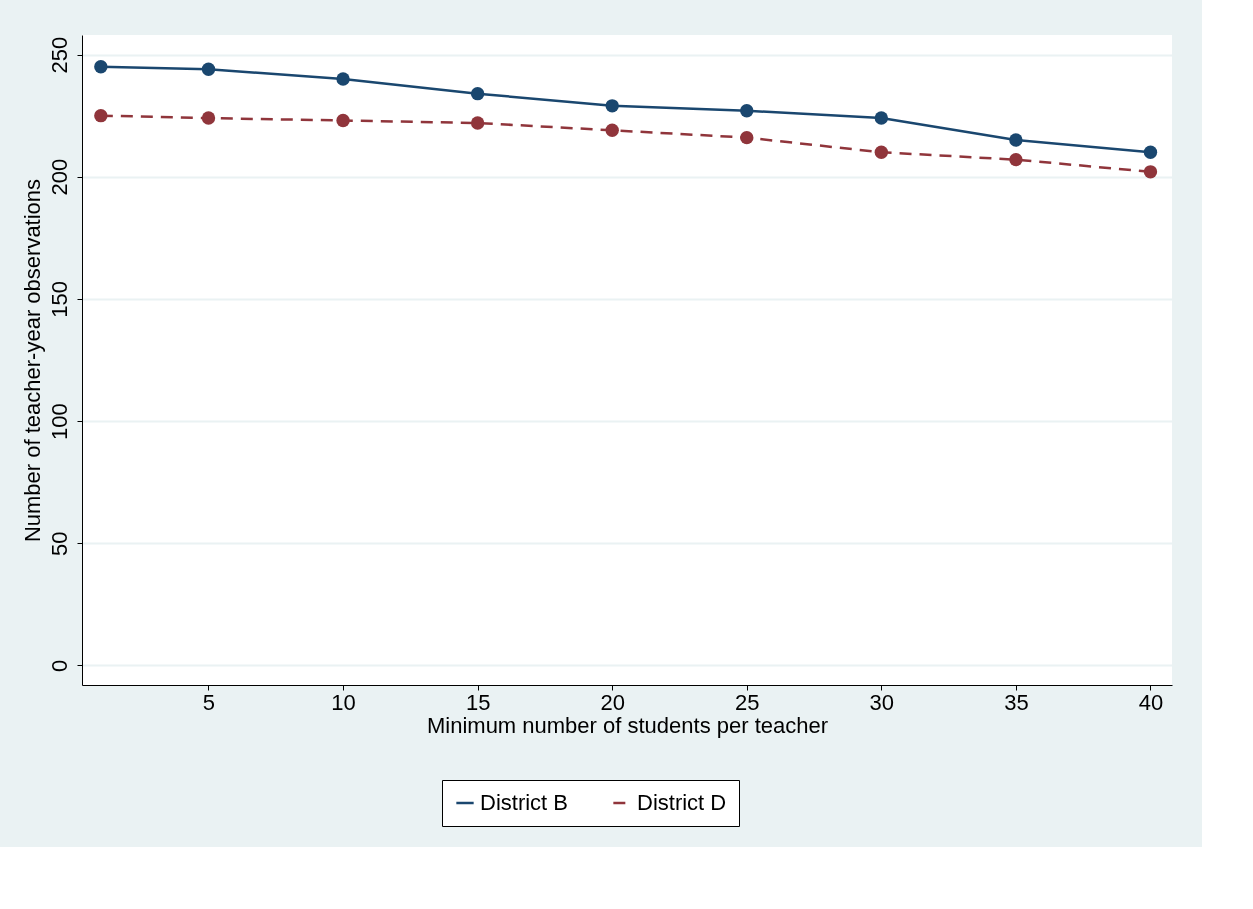 The width and height of the screenshot is (1253, 909). Describe the element at coordinates (1016, 702) in the screenshot. I see `x-tick-label: 35` at that location.